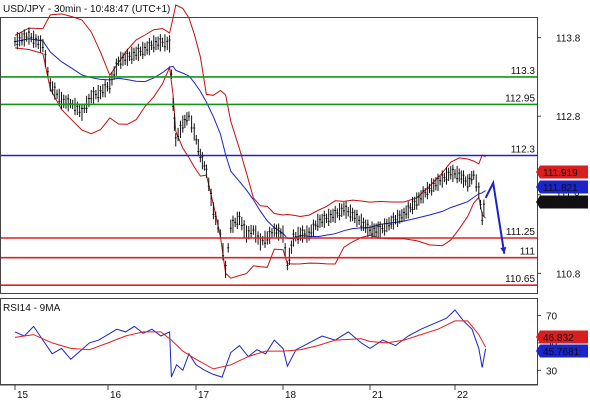 The height and width of the screenshot is (400, 590). What do you see at coordinates (568, 39) in the screenshot?
I see `price-y-tick-label: 113.8` at bounding box center [568, 39].